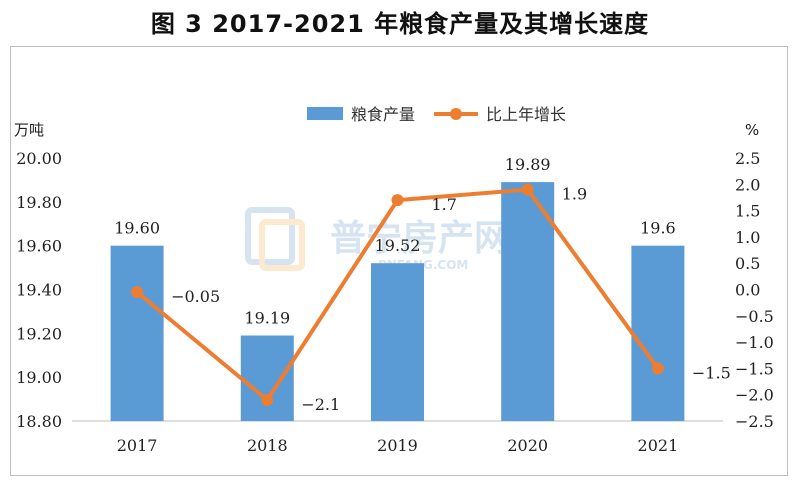 The height and width of the screenshot is (480, 800). What do you see at coordinates (282, 245) in the screenshot?
I see `watermark-logo-accent-icon` at bounding box center [282, 245].